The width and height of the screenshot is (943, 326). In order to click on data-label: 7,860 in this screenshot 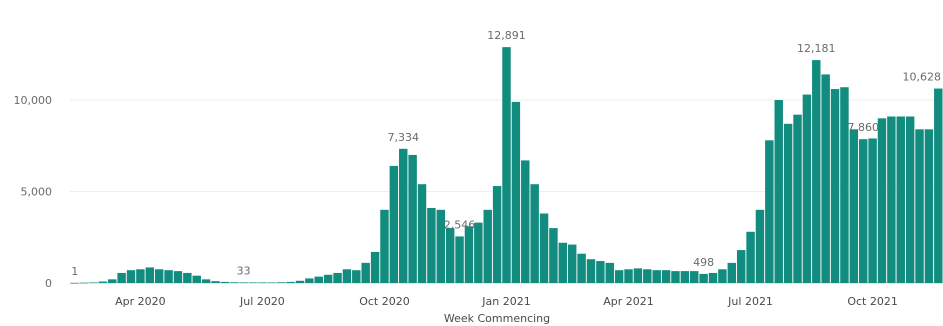, I will do `click(863, 127)`.